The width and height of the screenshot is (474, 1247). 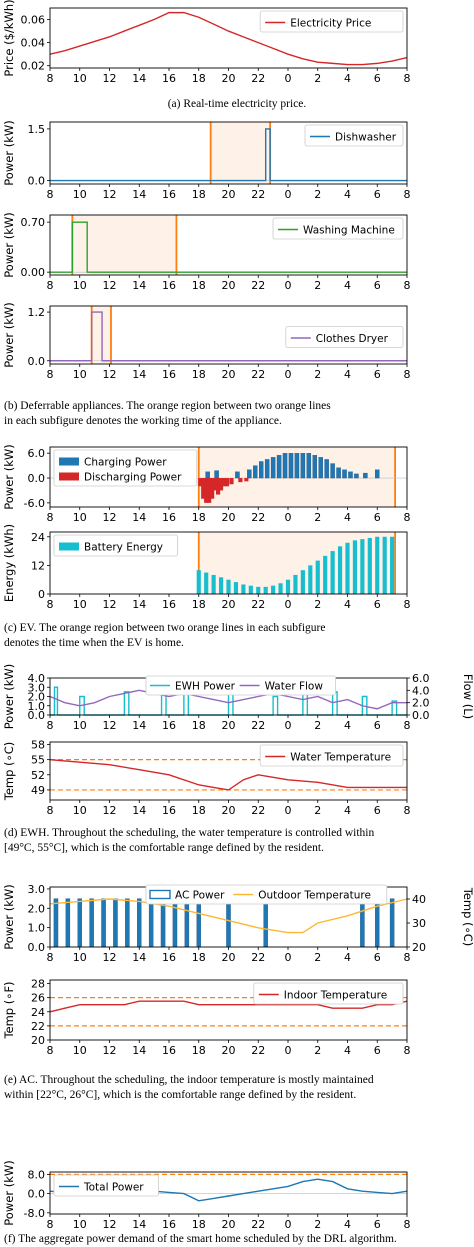 What do you see at coordinates (349, 231) in the screenshot?
I see `legend-label: Washing Machine` at bounding box center [349, 231].